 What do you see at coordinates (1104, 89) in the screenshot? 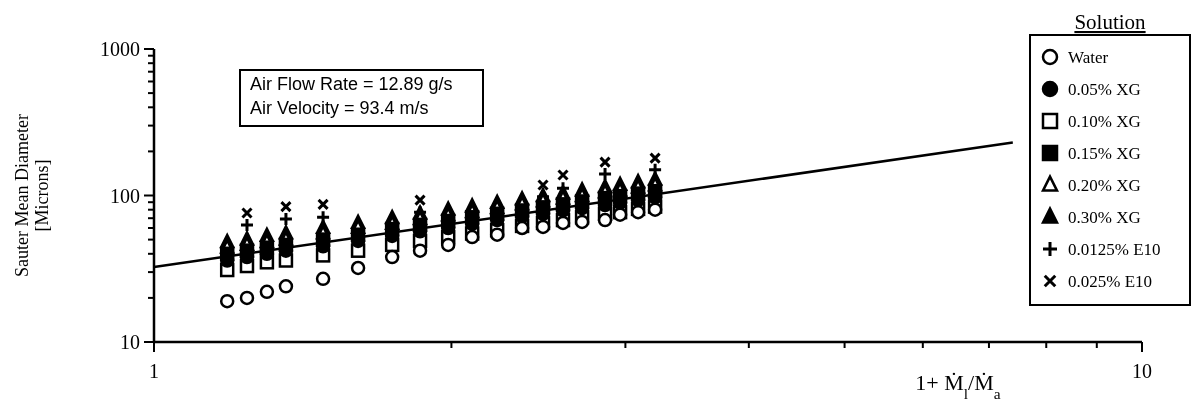
I see `legend-label: 0.05% XG` at bounding box center [1104, 89].